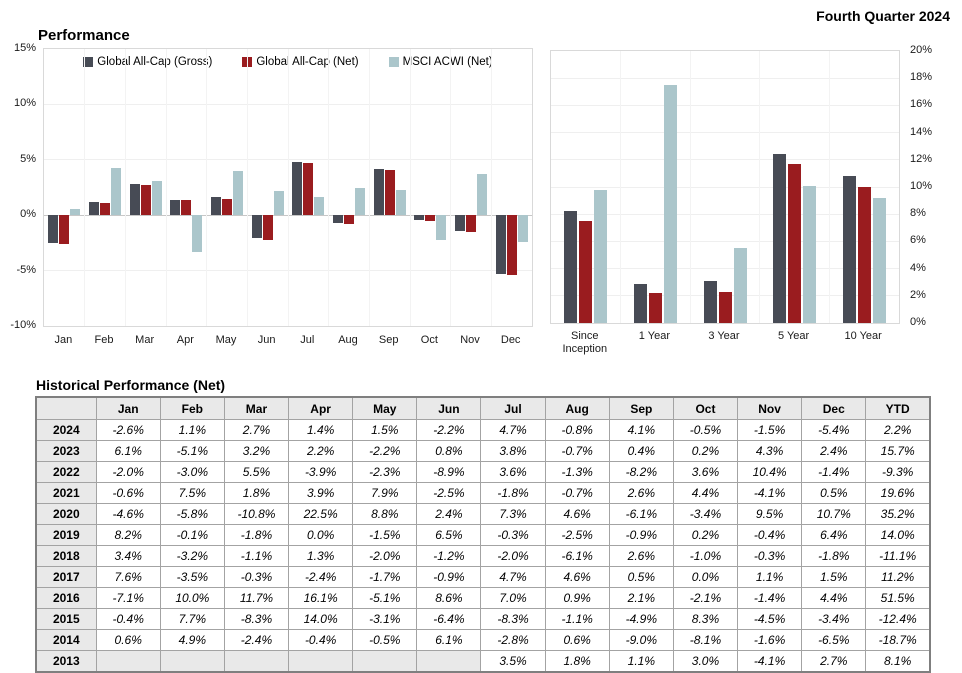 Image resolution: width=962 pixels, height=673 pixels. What do you see at coordinates (256, 408) in the screenshot?
I see `column-header-mar: Mar` at bounding box center [256, 408].